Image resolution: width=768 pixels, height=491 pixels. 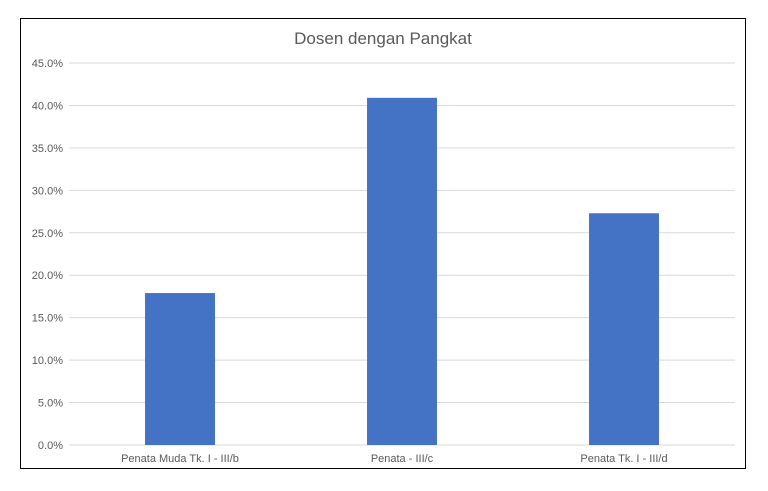 What do you see at coordinates (623, 459) in the screenshot?
I see `x-tick-label: Penata Tk. I - III/d` at bounding box center [623, 459].